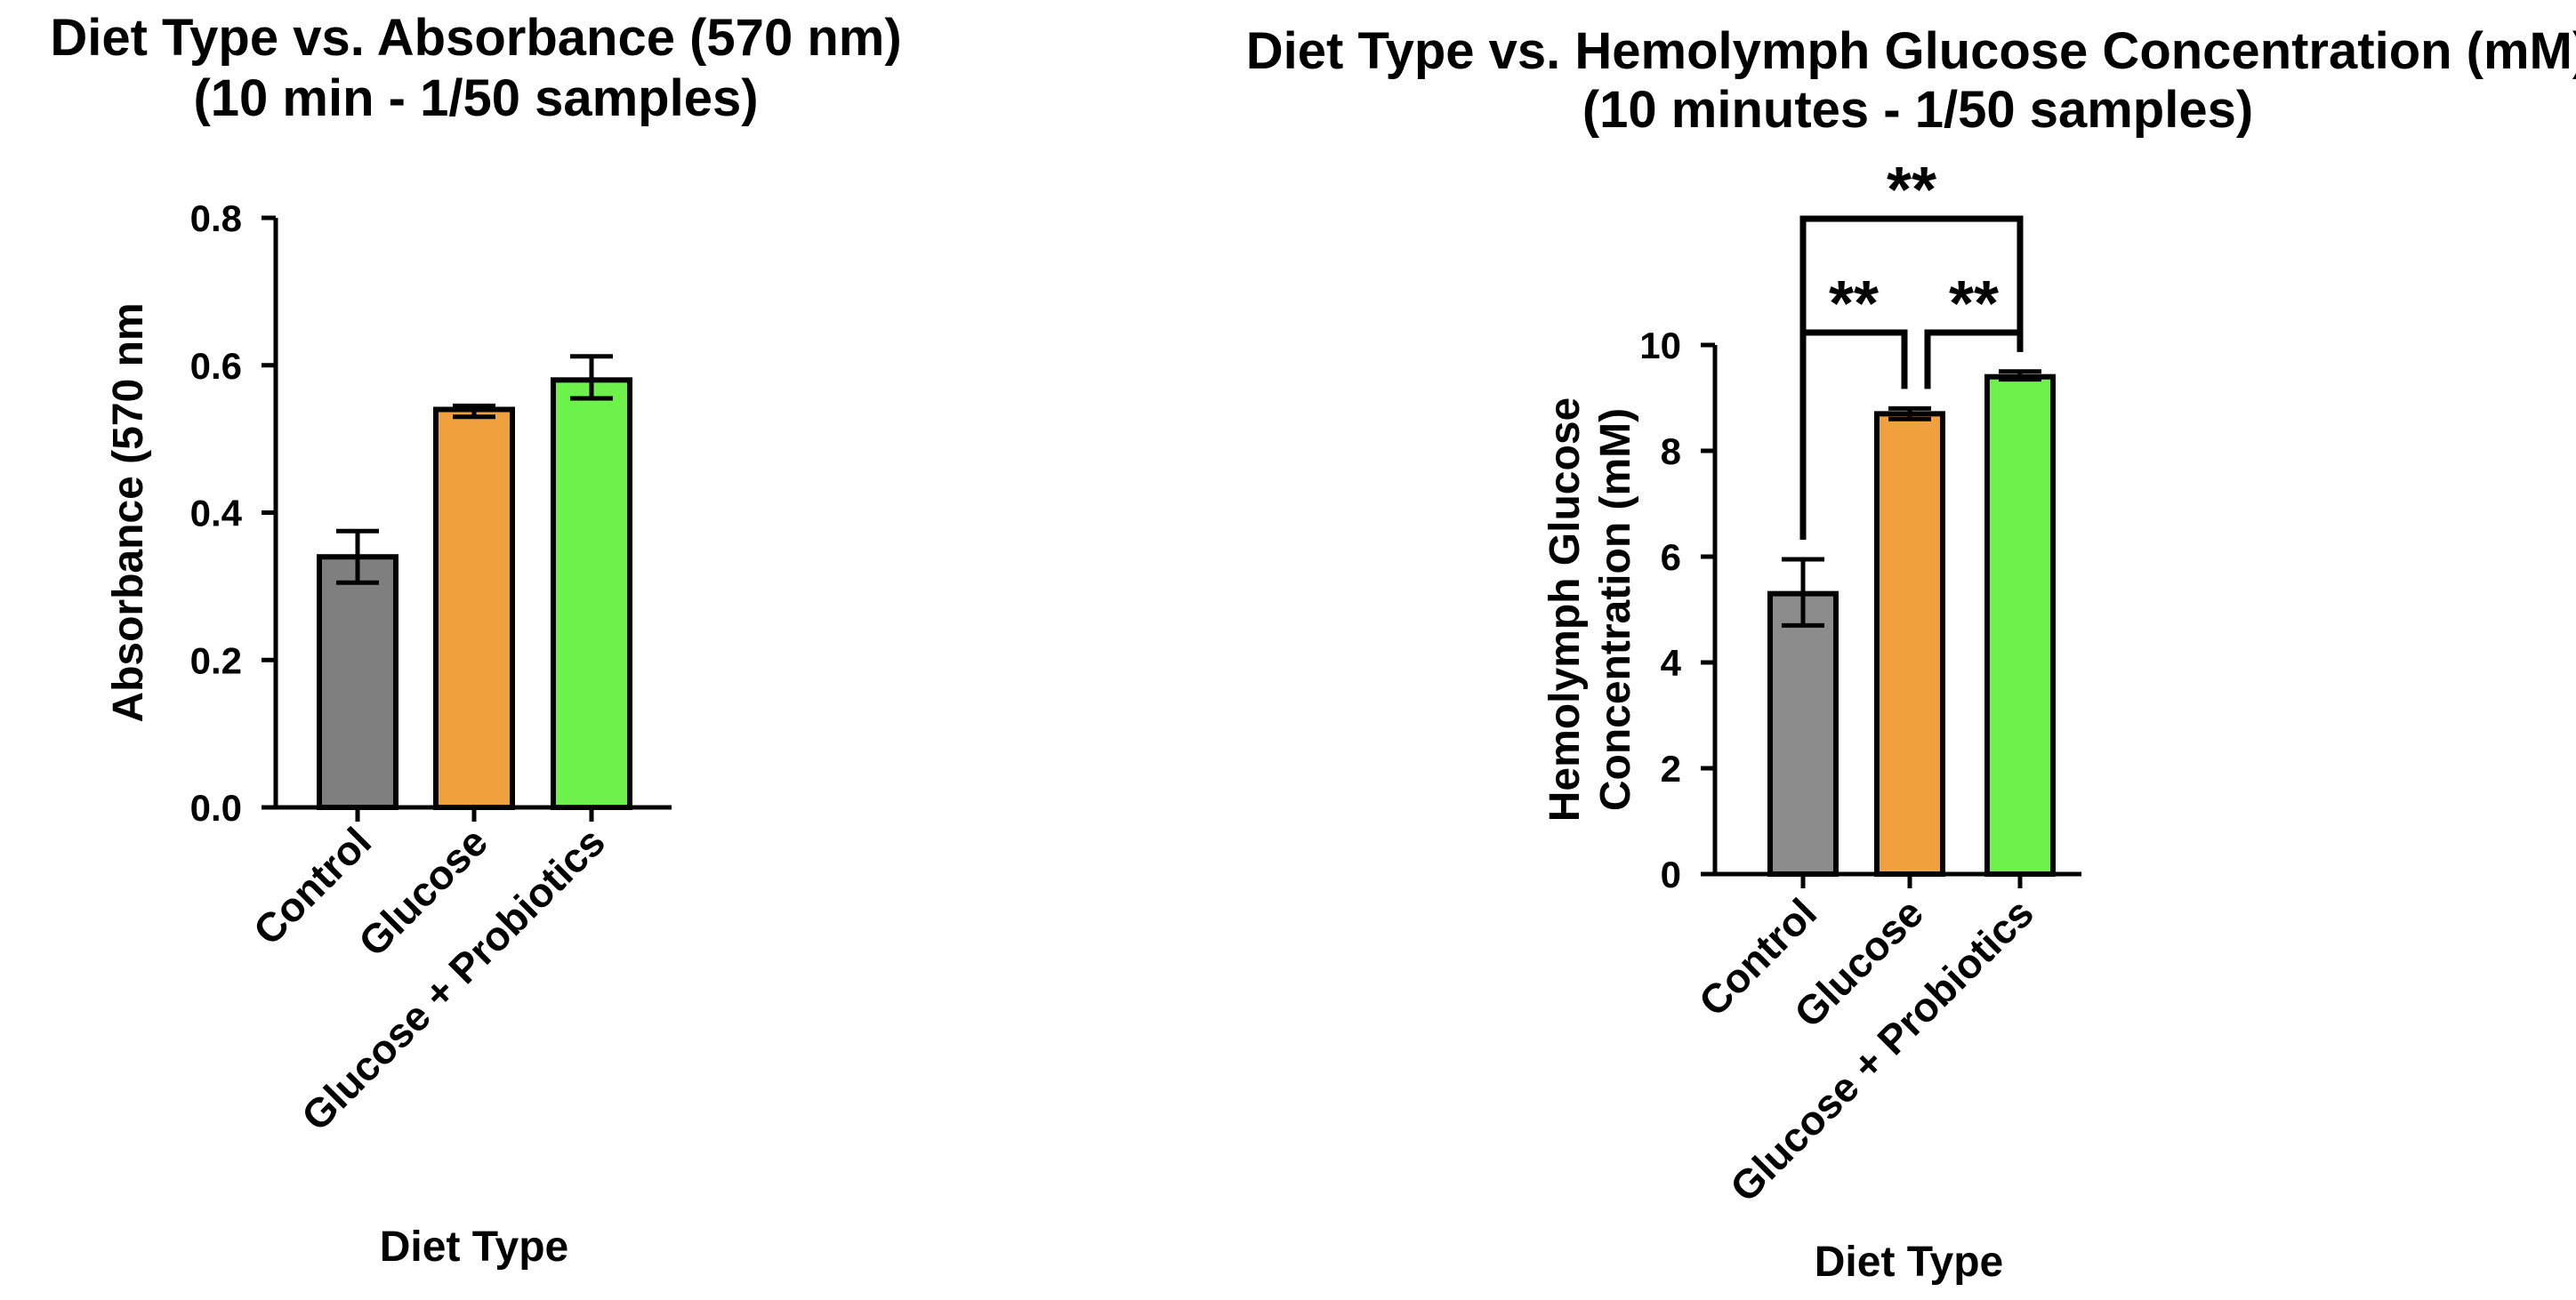 This screenshot has width=2576, height=1300. What do you see at coordinates (128, 512) in the screenshot?
I see `y-axis-title: Absorbance (570 nm` at bounding box center [128, 512].